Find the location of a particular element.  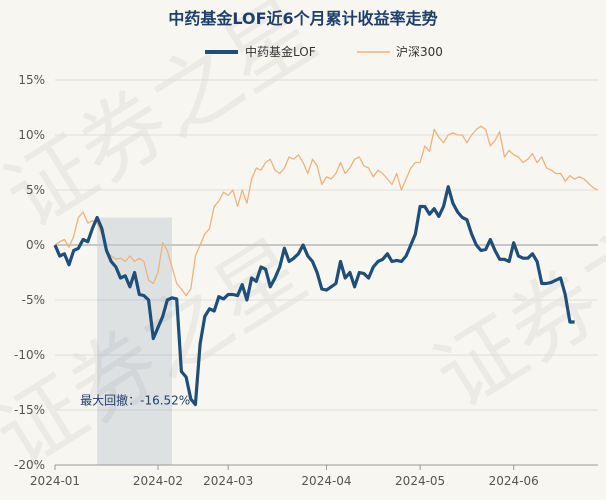

y-tick-label: -10% is located at coordinates (29, 355).